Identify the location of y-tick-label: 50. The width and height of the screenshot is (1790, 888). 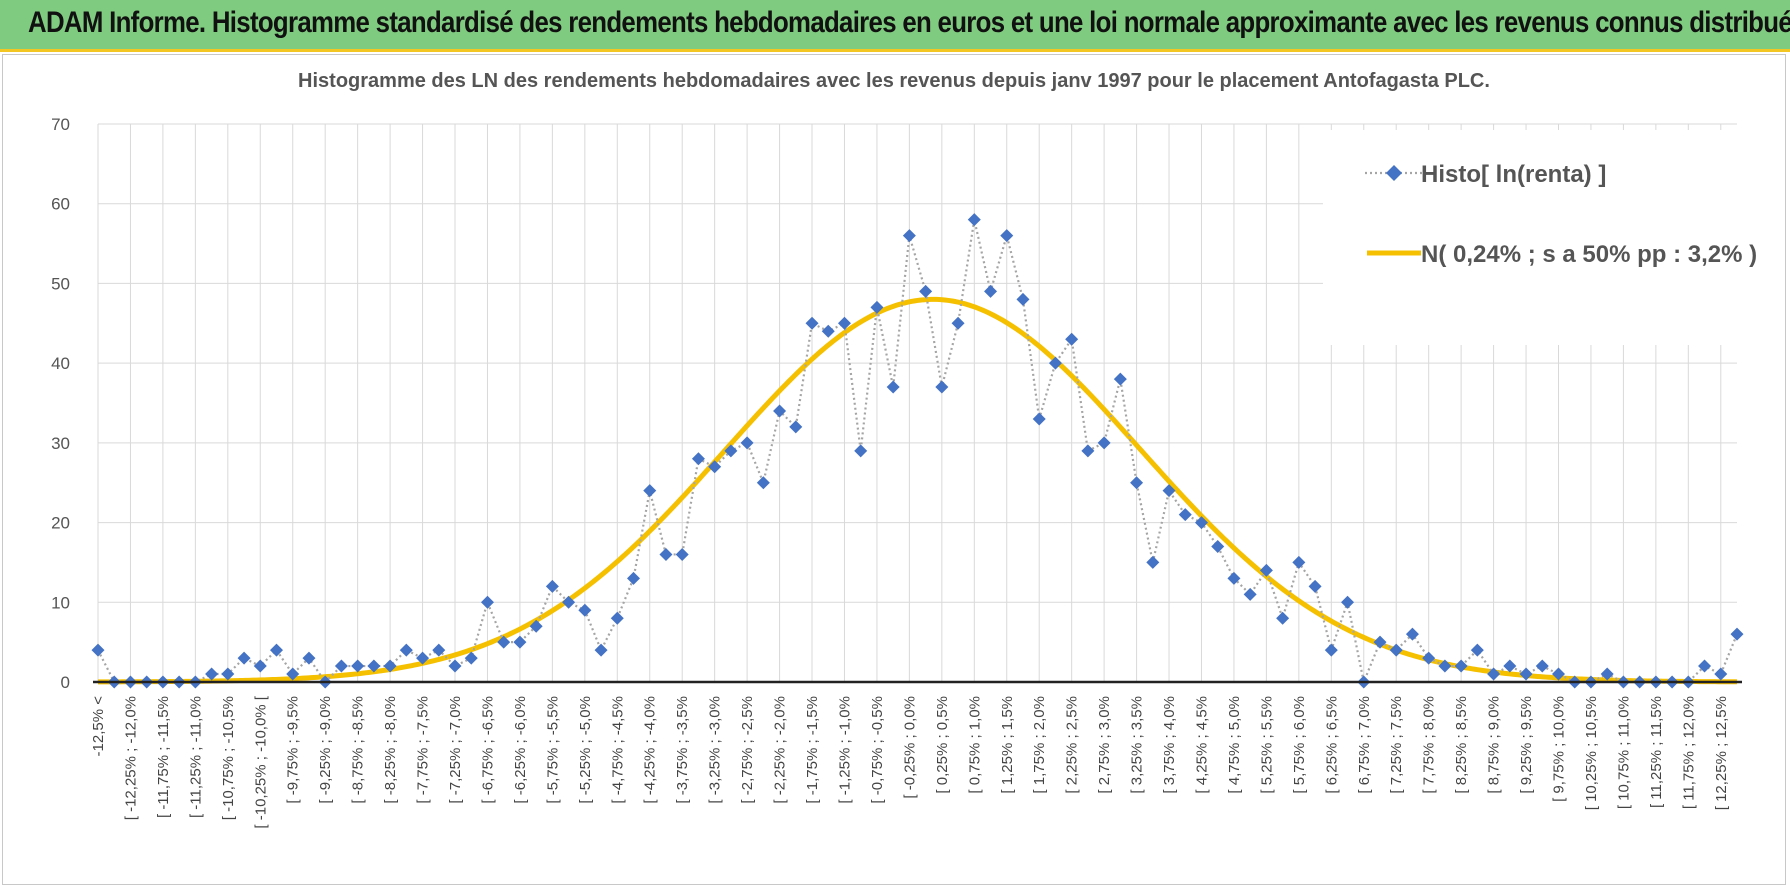
(60, 283).